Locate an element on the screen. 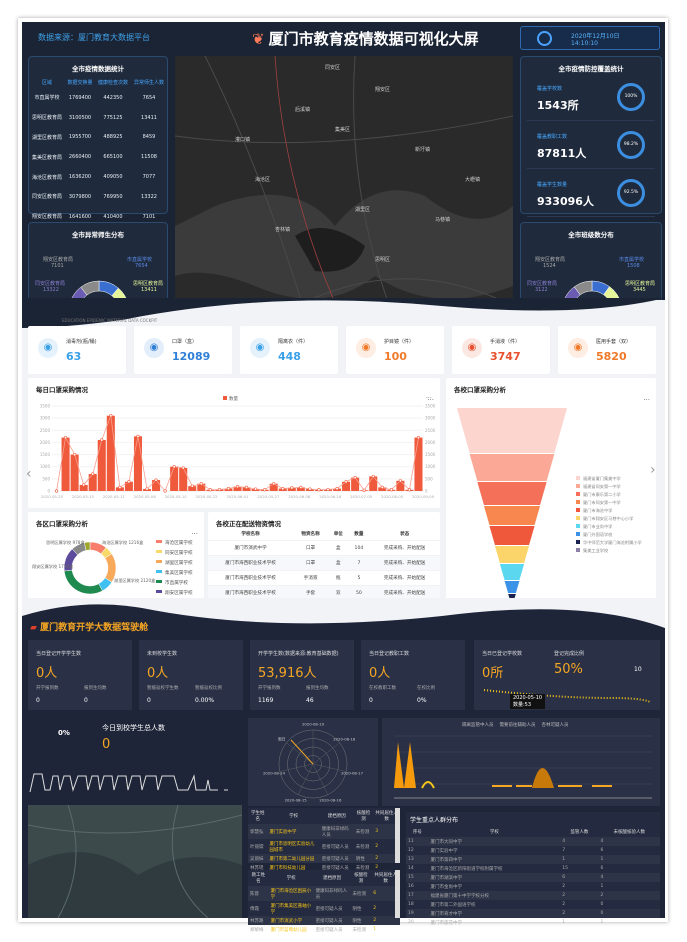  table-row: 14 厦门市海沧区新阳街道学校附属学校 15 6 is located at coordinates (533, 868).